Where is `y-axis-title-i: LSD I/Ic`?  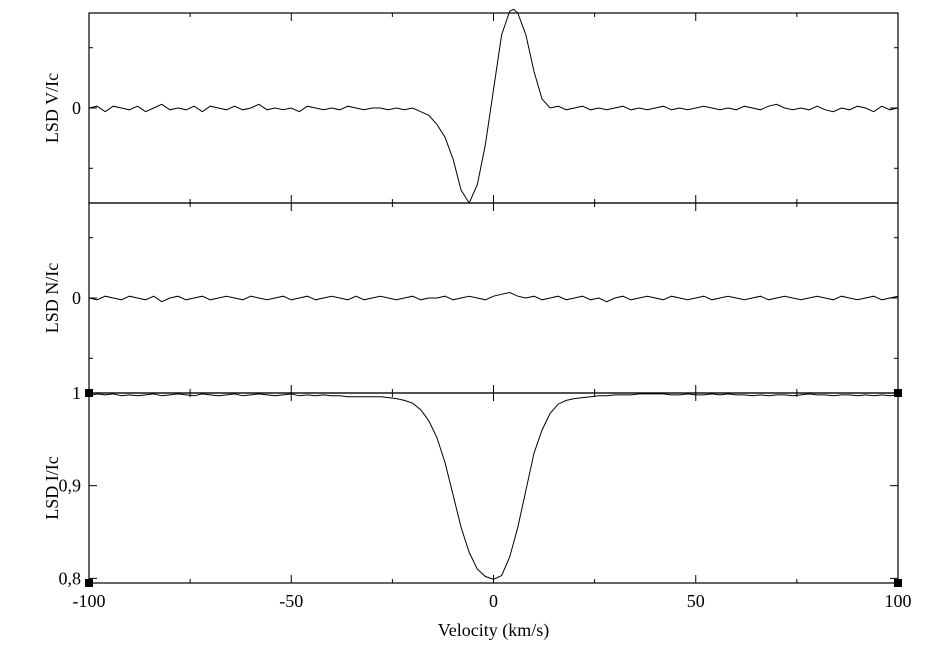
y-axis-title-i: LSD I/Ic is located at coordinates (52, 487).